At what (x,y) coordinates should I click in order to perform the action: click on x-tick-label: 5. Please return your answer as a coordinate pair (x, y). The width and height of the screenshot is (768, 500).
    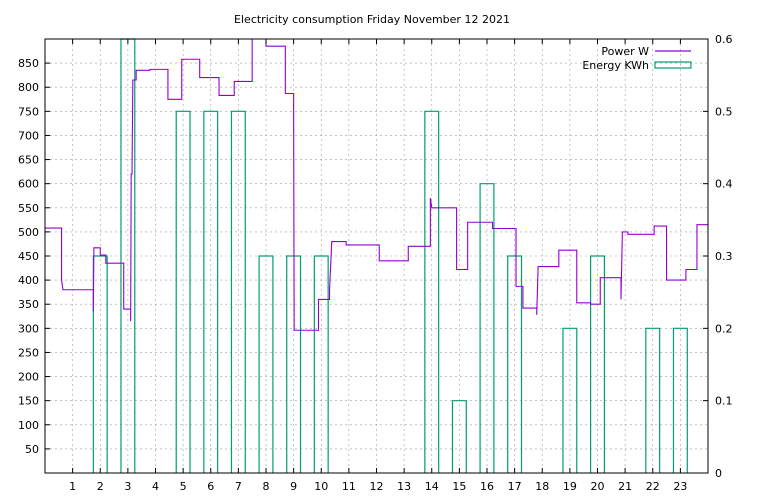
    Looking at the image, I should click on (183, 486).